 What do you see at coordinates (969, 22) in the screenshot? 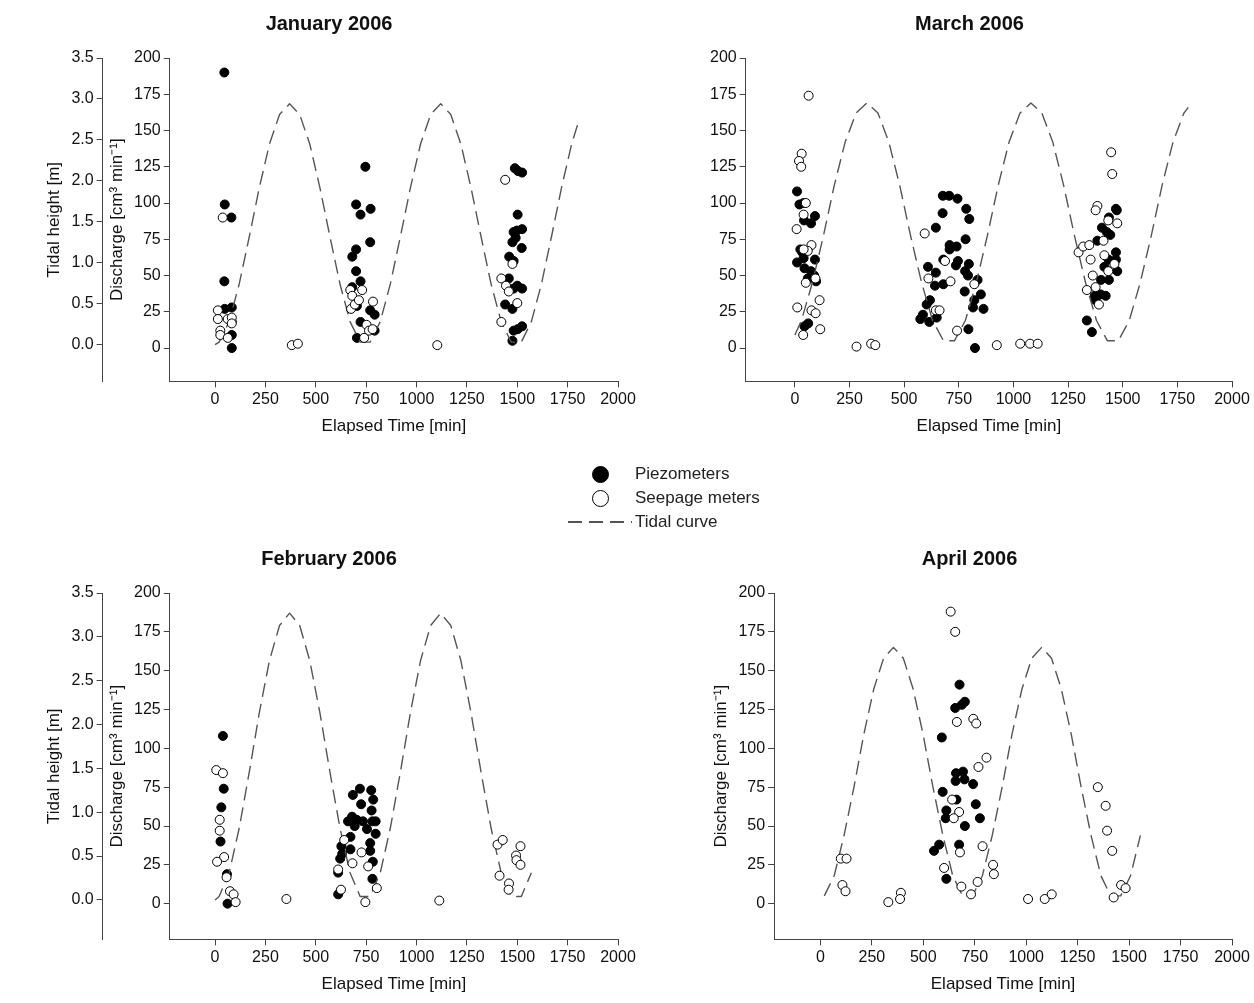
I see `chart-title: March 2006` at bounding box center [969, 22].